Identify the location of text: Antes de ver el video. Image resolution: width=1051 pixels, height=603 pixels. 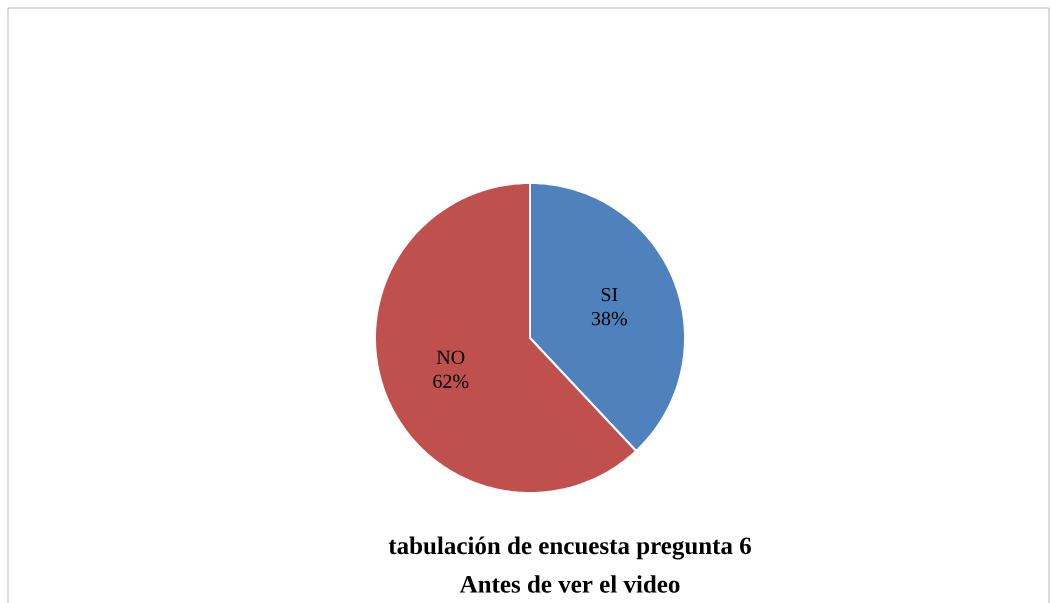
(569, 584).